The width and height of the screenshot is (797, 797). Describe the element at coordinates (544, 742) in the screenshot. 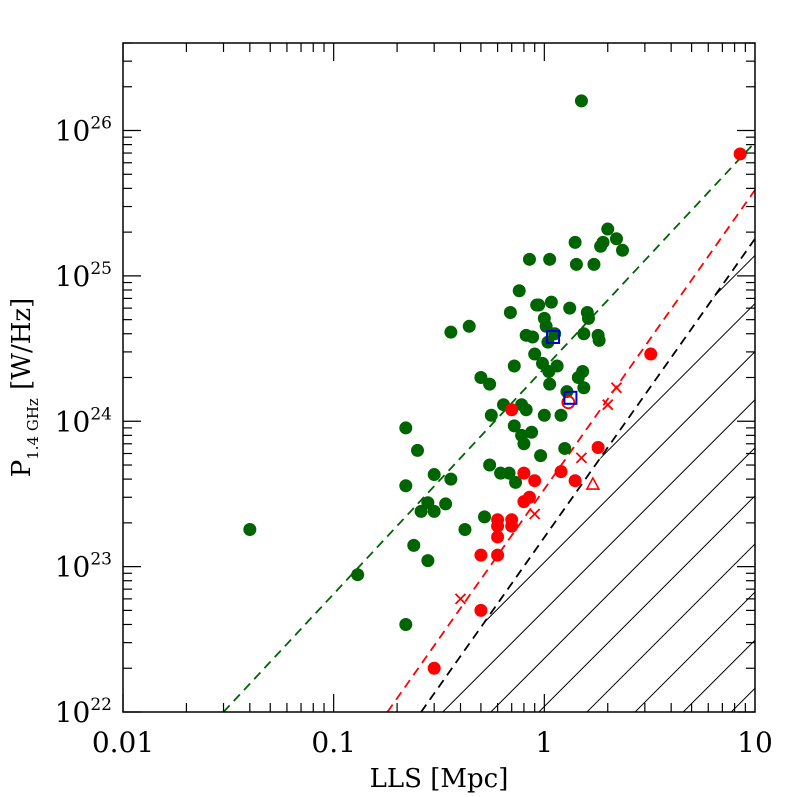

I see `x-tick-label-2: 1` at that location.